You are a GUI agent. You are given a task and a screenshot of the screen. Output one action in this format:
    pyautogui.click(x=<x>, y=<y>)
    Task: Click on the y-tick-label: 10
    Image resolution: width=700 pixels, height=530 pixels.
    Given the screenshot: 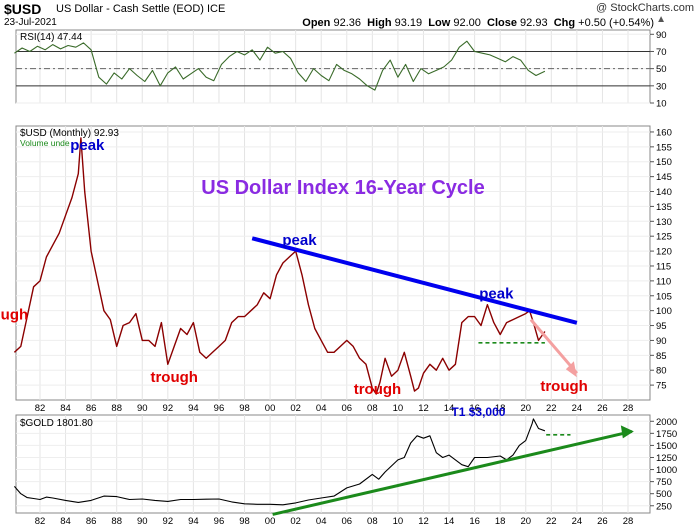 What is the action you would take?
    pyautogui.click(x=661, y=104)
    